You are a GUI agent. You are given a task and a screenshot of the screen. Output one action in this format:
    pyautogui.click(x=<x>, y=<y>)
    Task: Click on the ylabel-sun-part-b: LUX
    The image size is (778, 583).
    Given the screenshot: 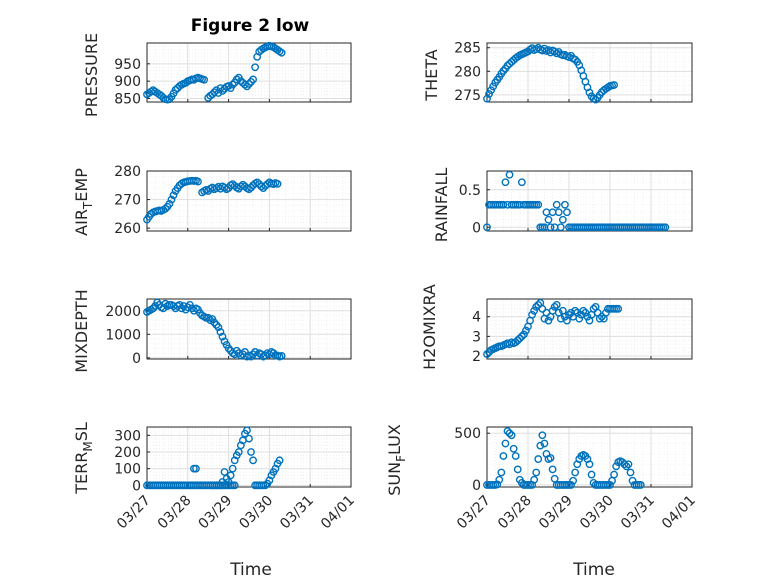 What is the action you would take?
    pyautogui.click(x=394, y=439)
    